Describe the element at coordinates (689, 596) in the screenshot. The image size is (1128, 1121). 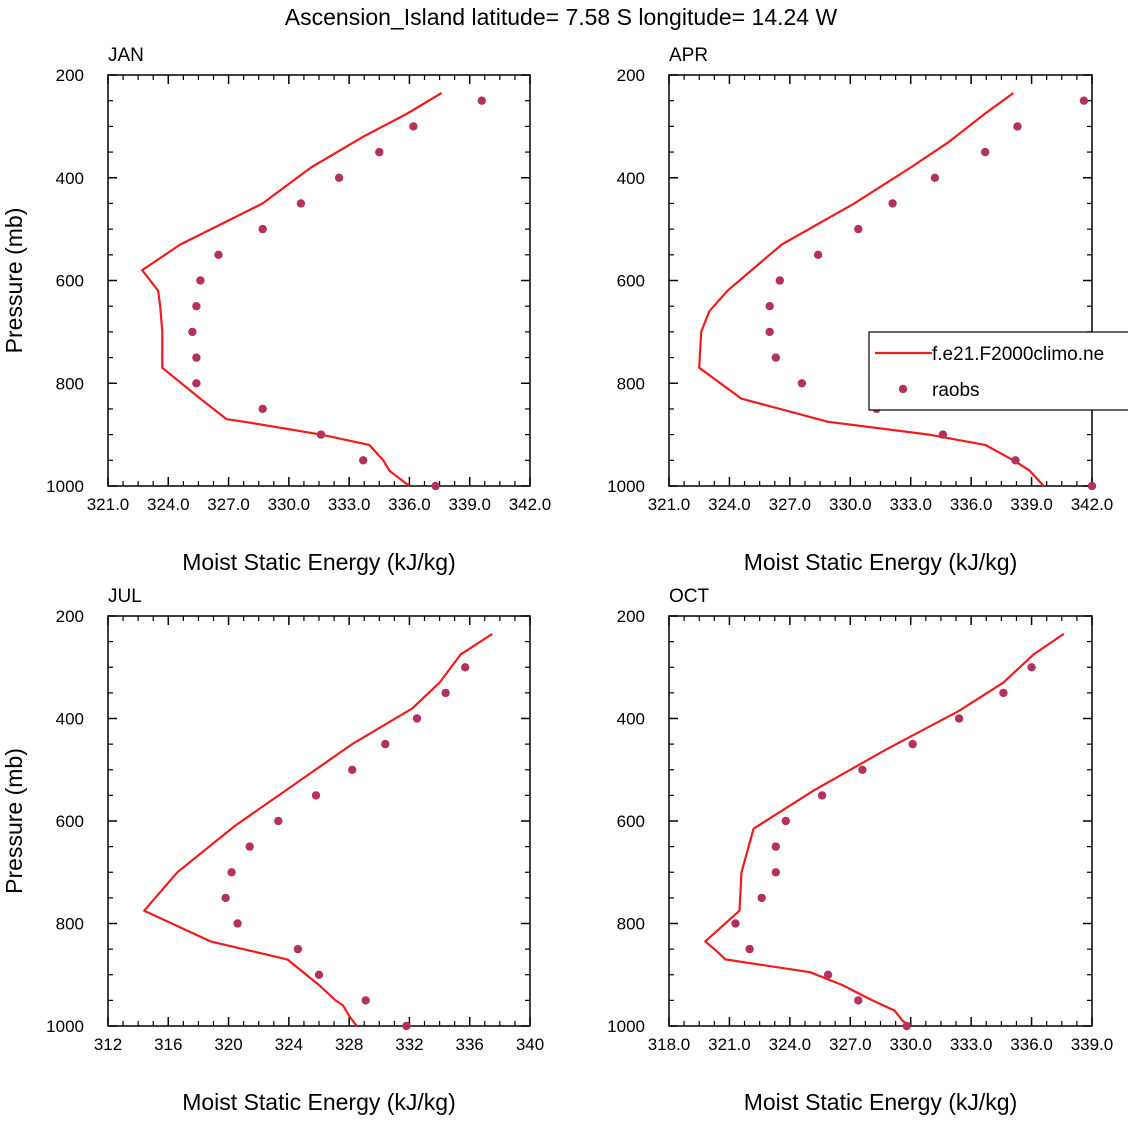
I see `panel-title: OCT` at that location.